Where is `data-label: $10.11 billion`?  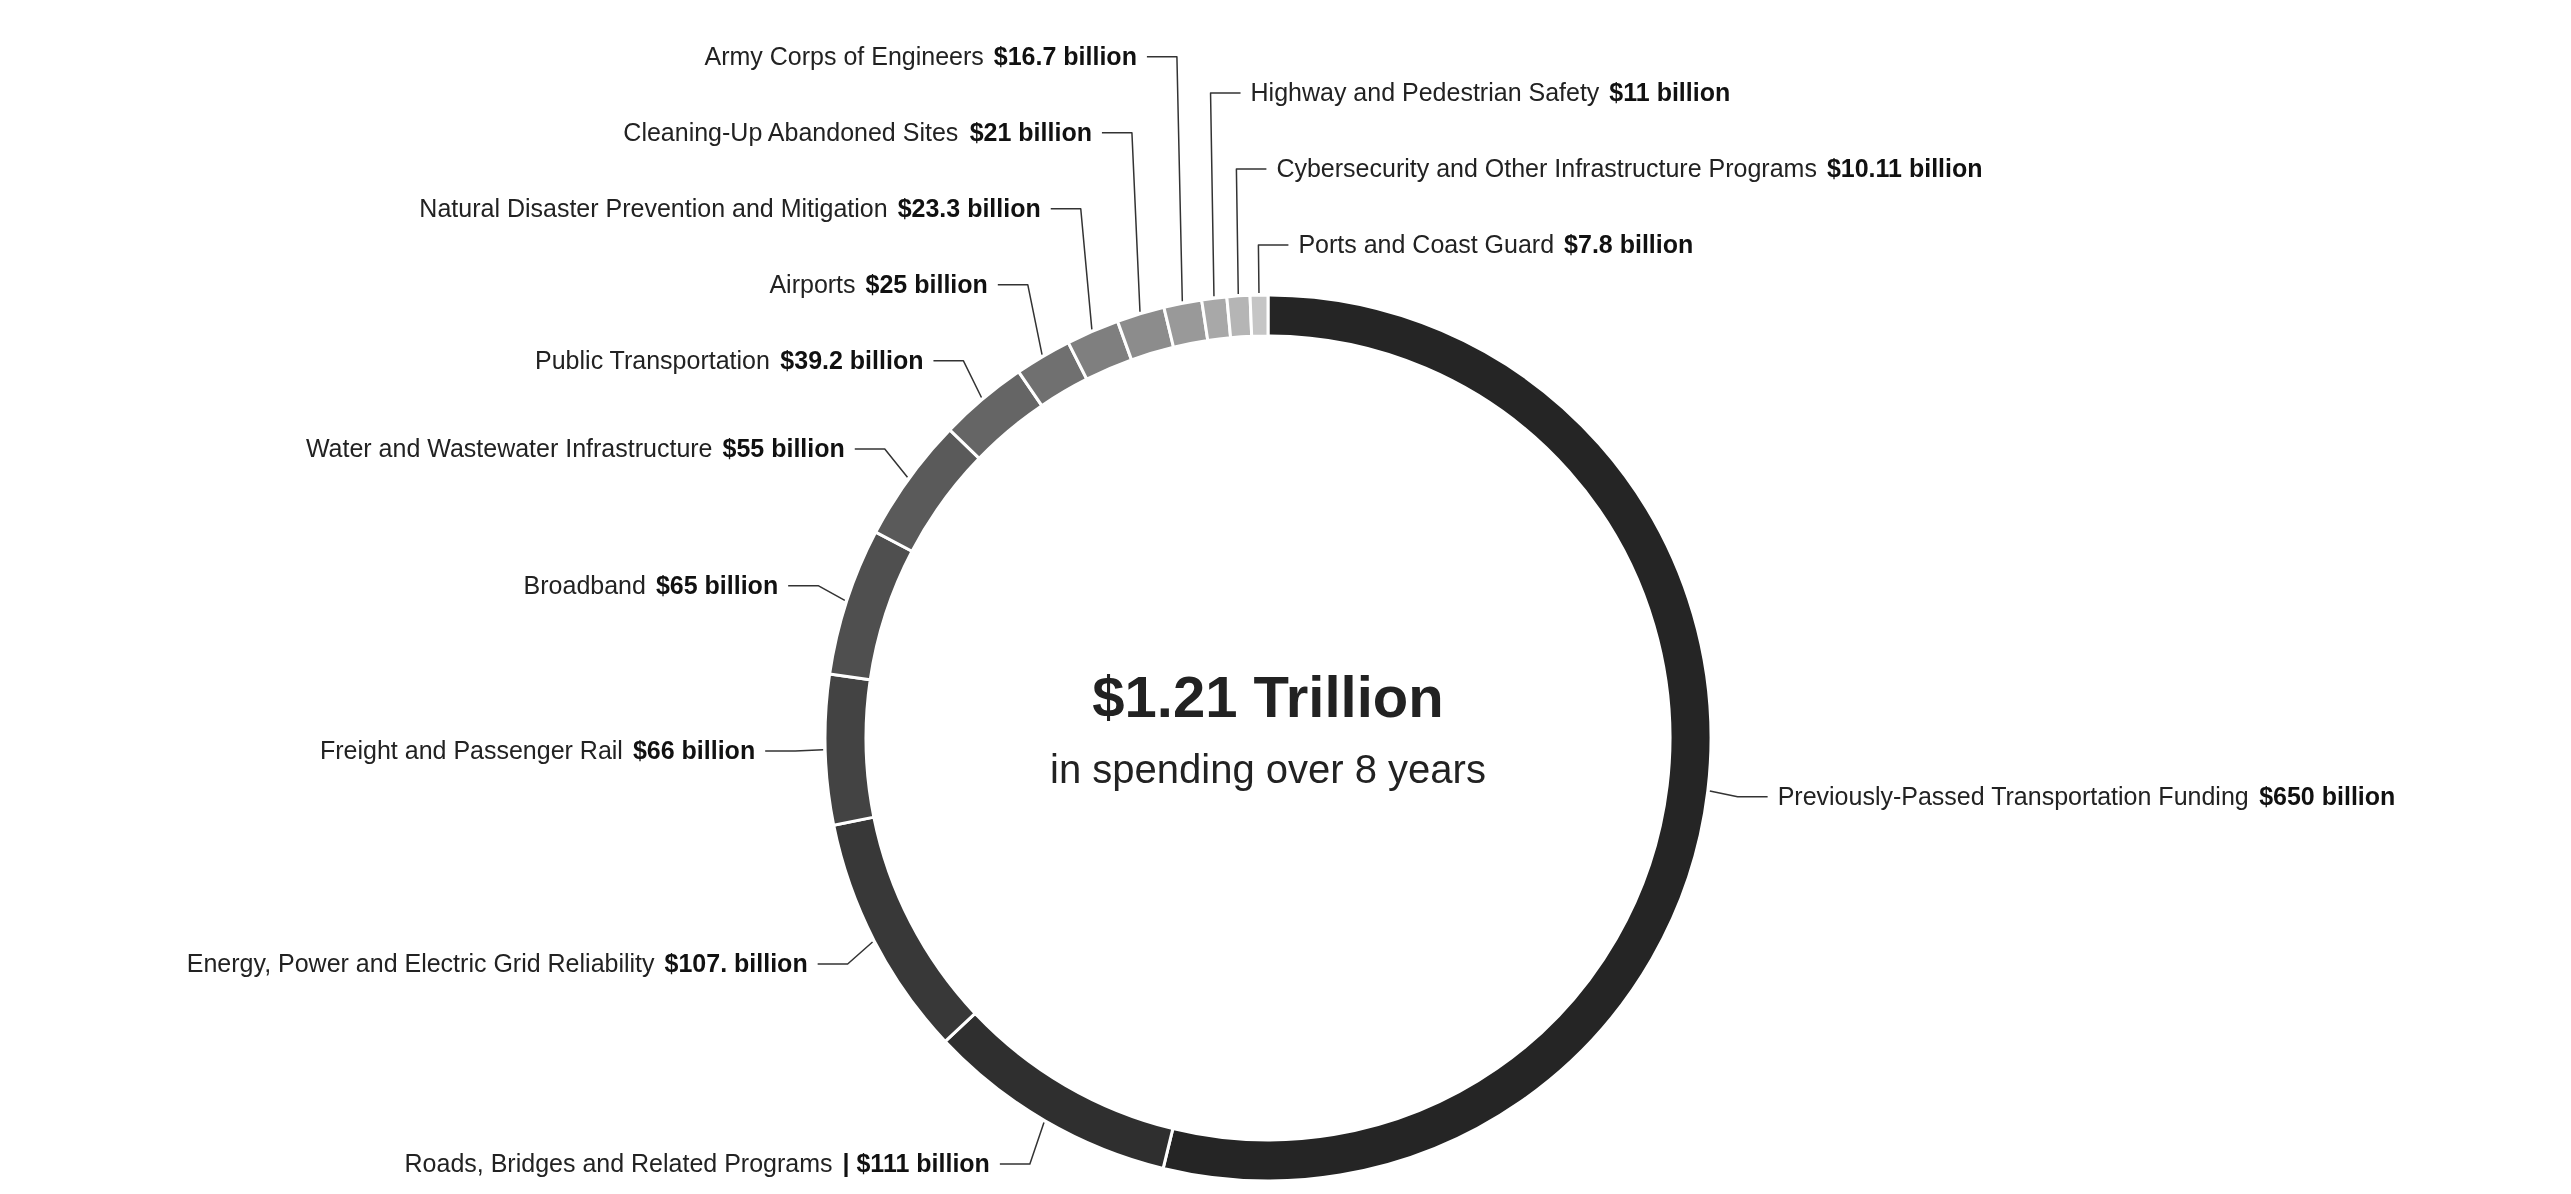
data-label: $10.11 billion is located at coordinates (1904, 168).